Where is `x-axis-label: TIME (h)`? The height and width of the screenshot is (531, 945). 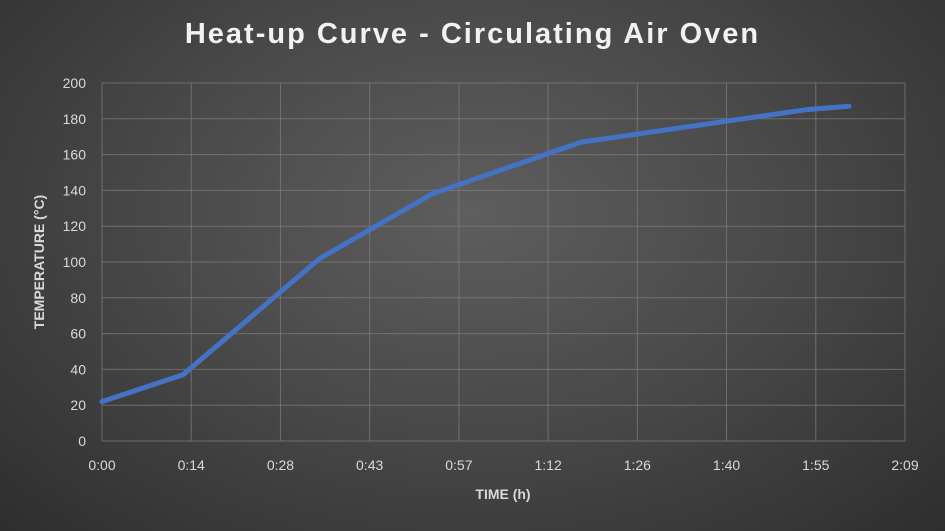 x-axis-label: TIME (h) is located at coordinates (503, 494).